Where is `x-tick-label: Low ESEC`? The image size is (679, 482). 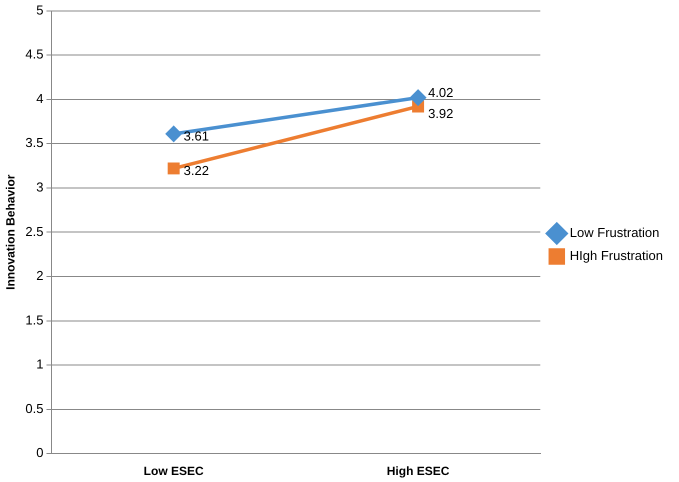
x-tick-label: Low ESEC is located at coordinates (174, 471).